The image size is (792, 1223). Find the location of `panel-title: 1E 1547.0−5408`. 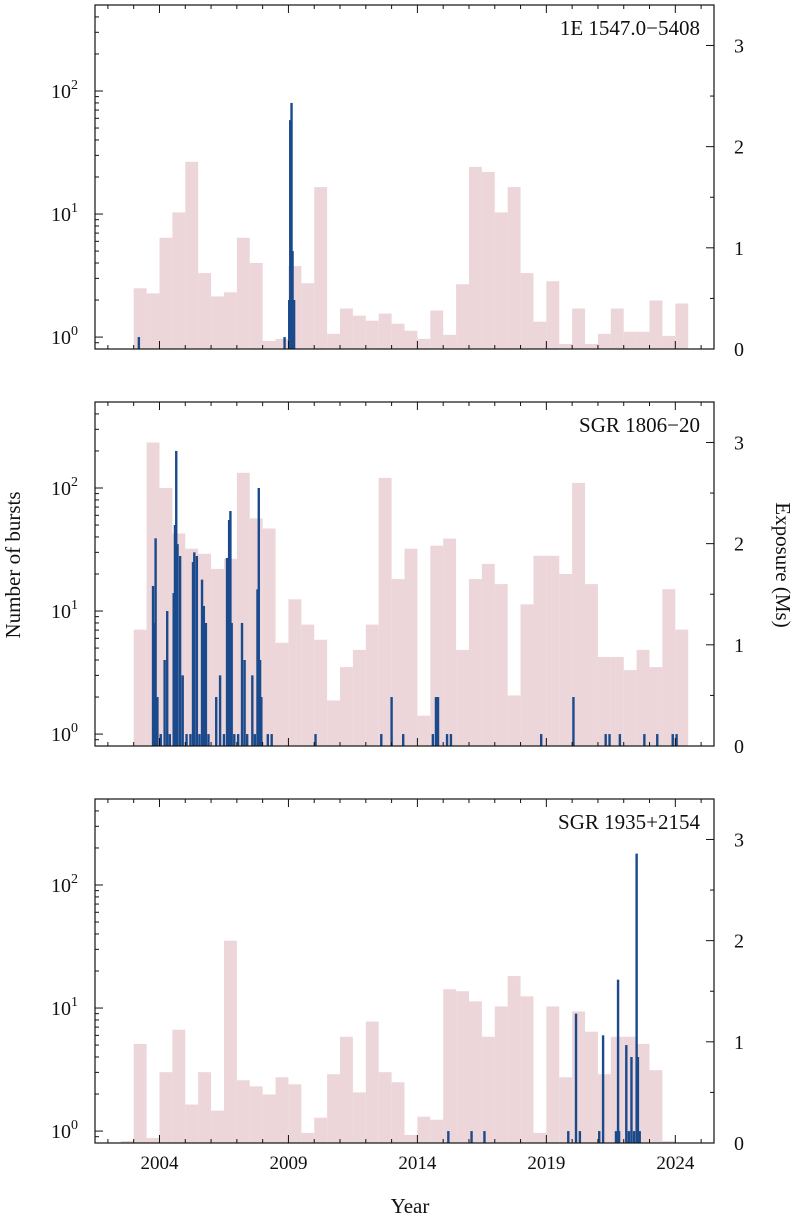

panel-title: 1E 1547.0−5408 is located at coordinates (630, 28).